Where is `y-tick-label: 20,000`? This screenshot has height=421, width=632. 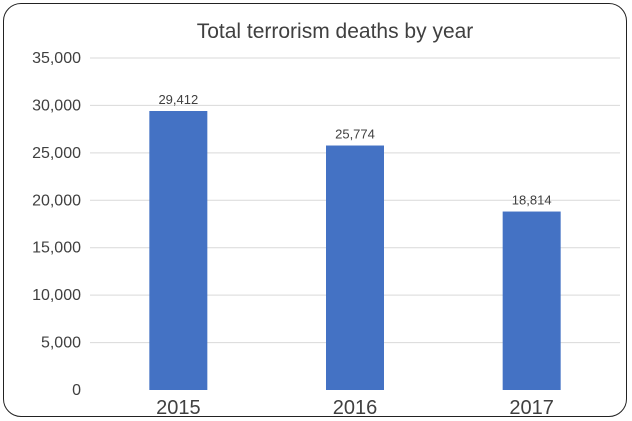
y-tick-label: 20,000 is located at coordinates (56, 200).